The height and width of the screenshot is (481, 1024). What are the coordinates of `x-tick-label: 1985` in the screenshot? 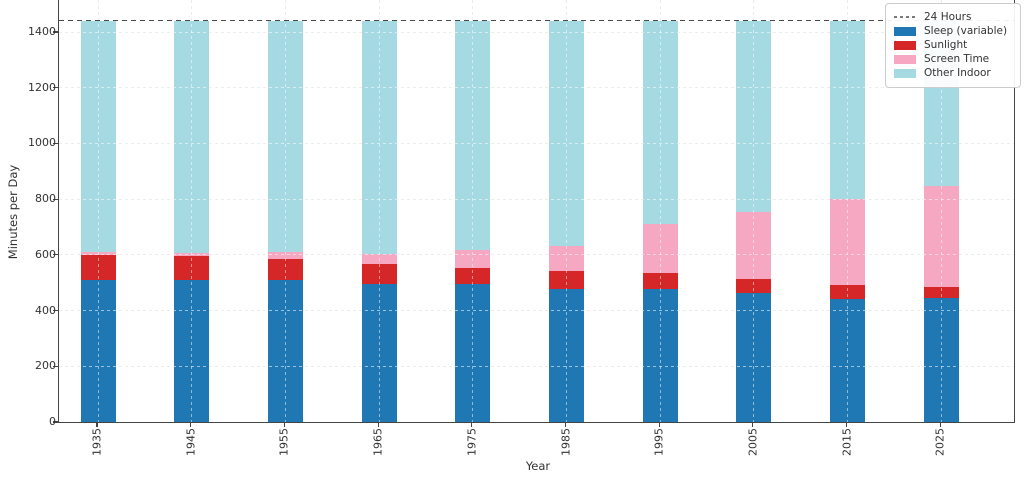 It's located at (565, 442).